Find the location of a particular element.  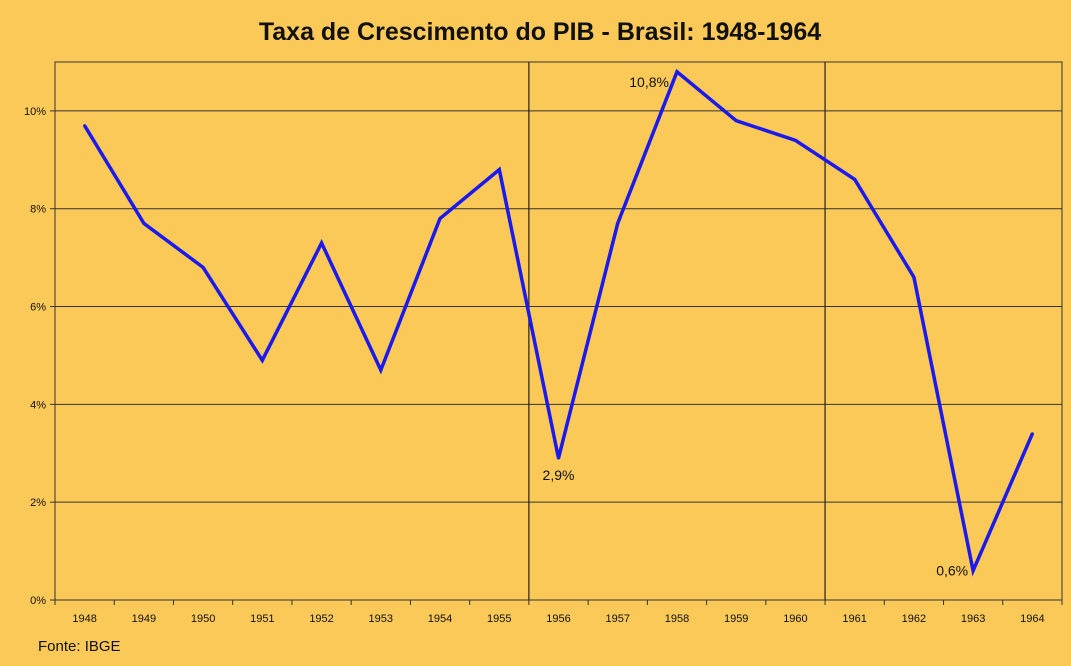

data-label: 0,6% is located at coordinates (952, 571).